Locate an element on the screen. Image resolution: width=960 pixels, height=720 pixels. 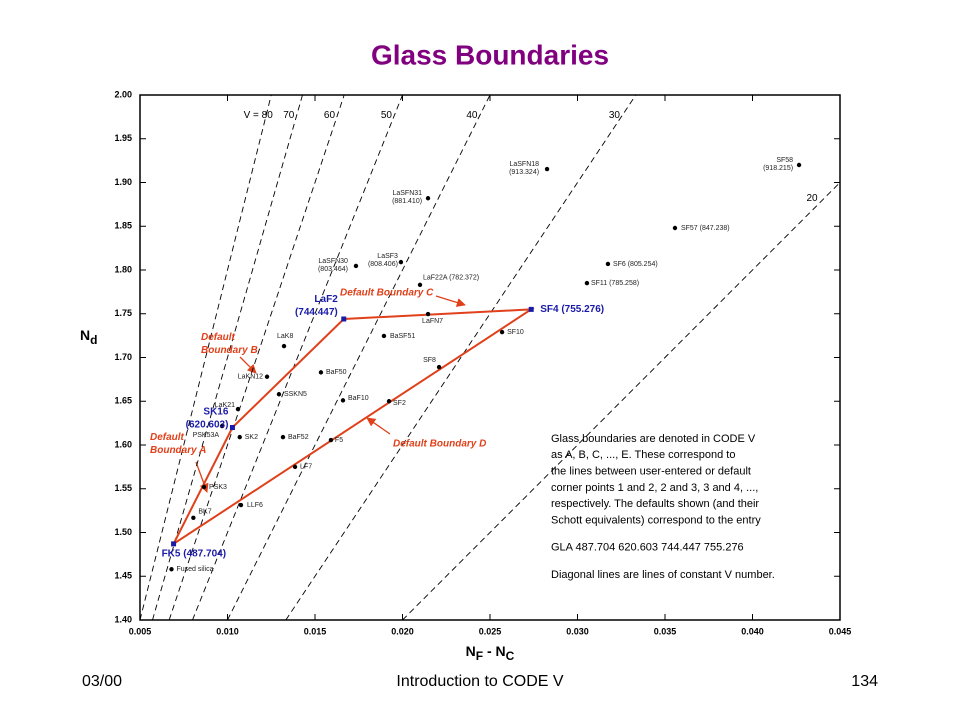
label: PSK53A is located at coordinates (206, 435).